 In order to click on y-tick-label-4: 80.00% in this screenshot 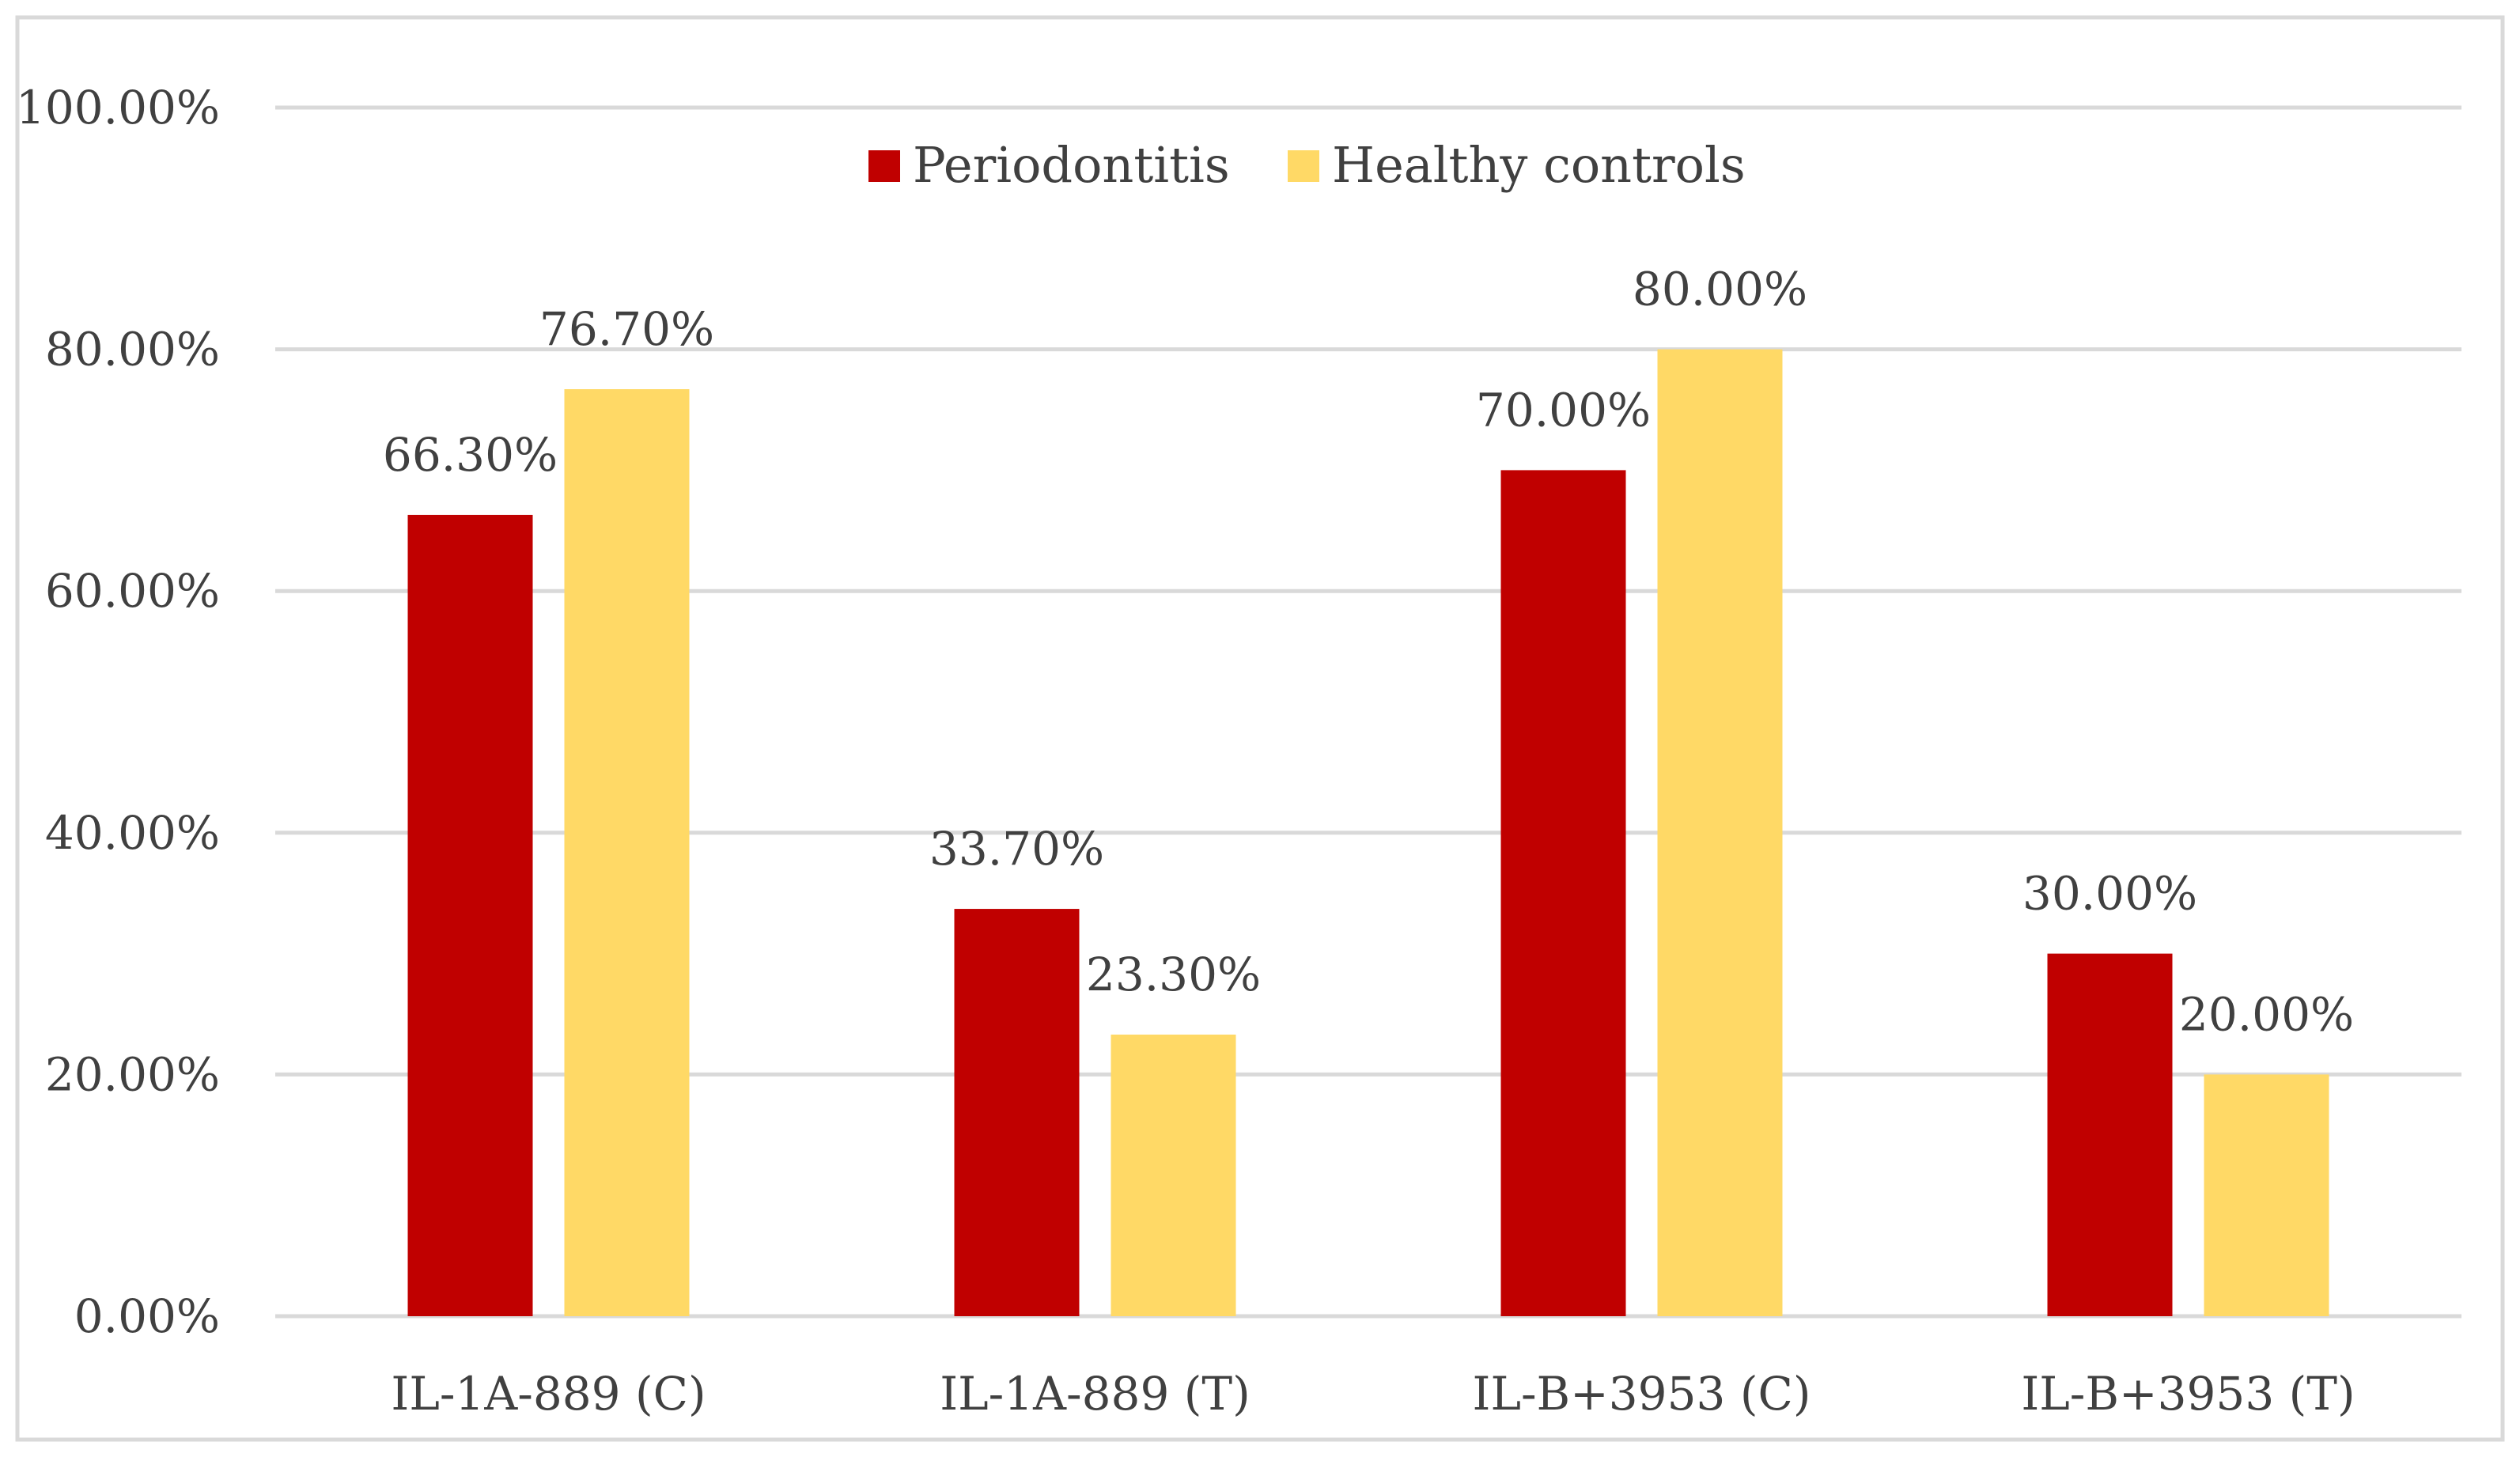, I will do `click(132, 350)`.